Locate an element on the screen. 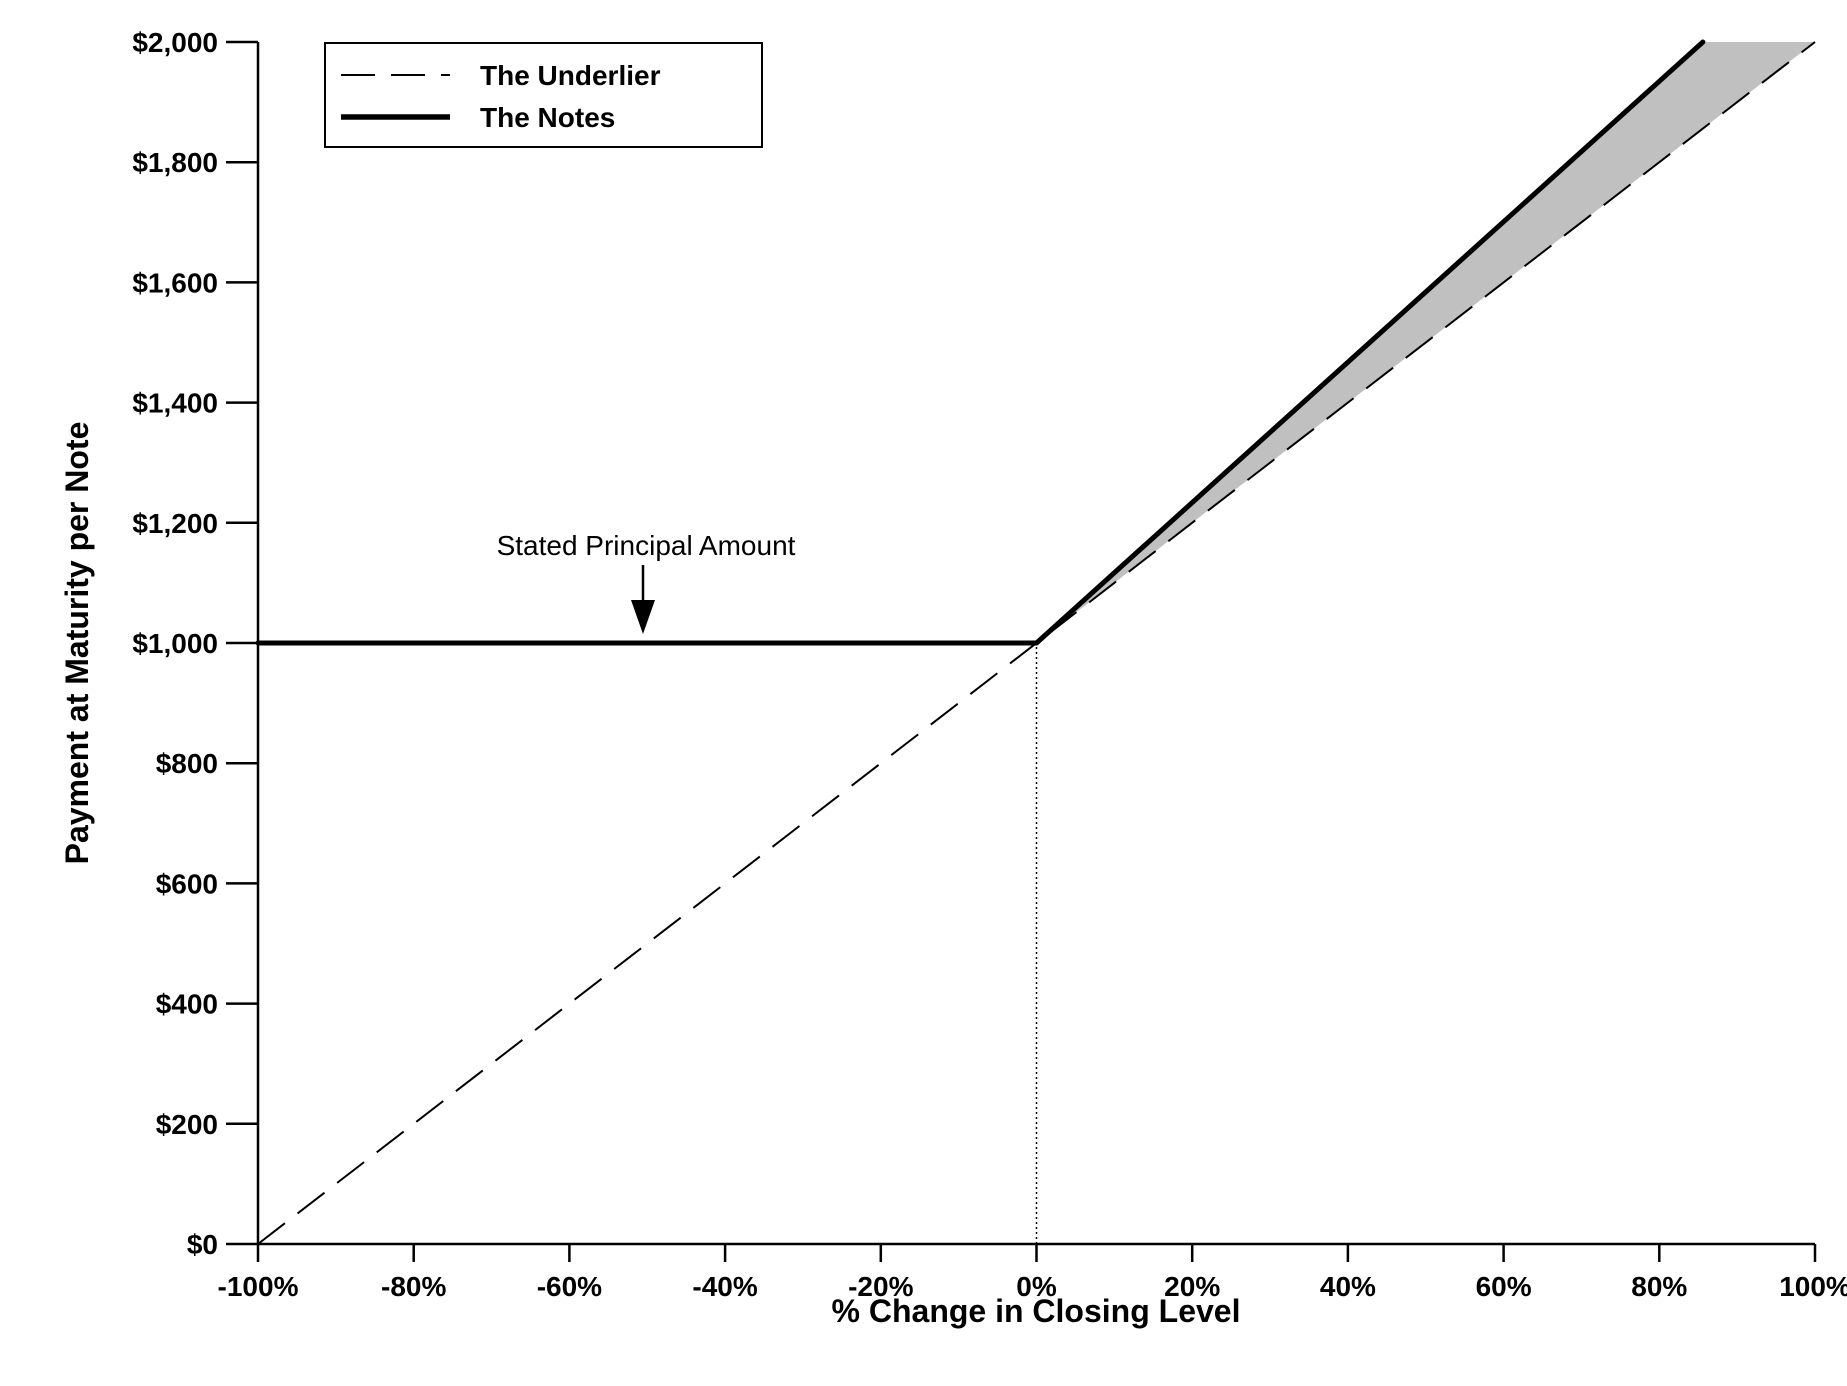 The image size is (1847, 1386). x-tick-label: -40% is located at coordinates (724, 1286).